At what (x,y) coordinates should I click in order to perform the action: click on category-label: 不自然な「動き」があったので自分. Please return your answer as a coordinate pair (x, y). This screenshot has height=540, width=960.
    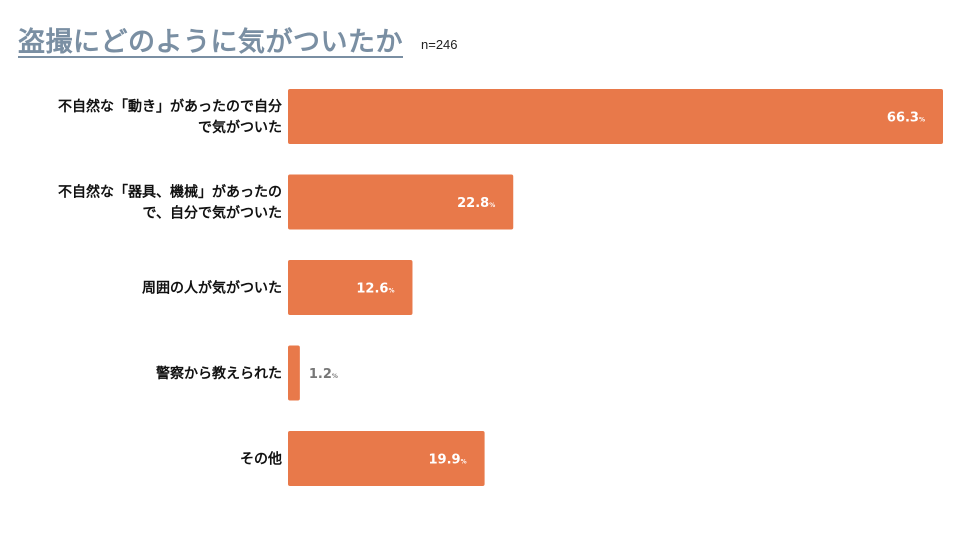
    Looking at the image, I should click on (170, 106).